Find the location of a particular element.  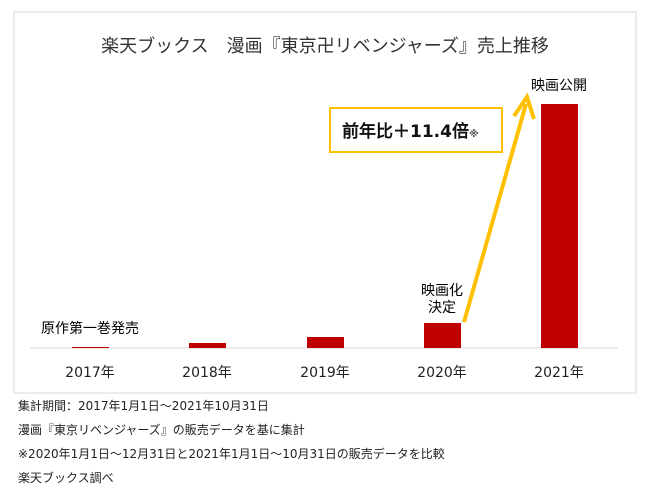

x-tick-label: 2018年 is located at coordinates (207, 373).